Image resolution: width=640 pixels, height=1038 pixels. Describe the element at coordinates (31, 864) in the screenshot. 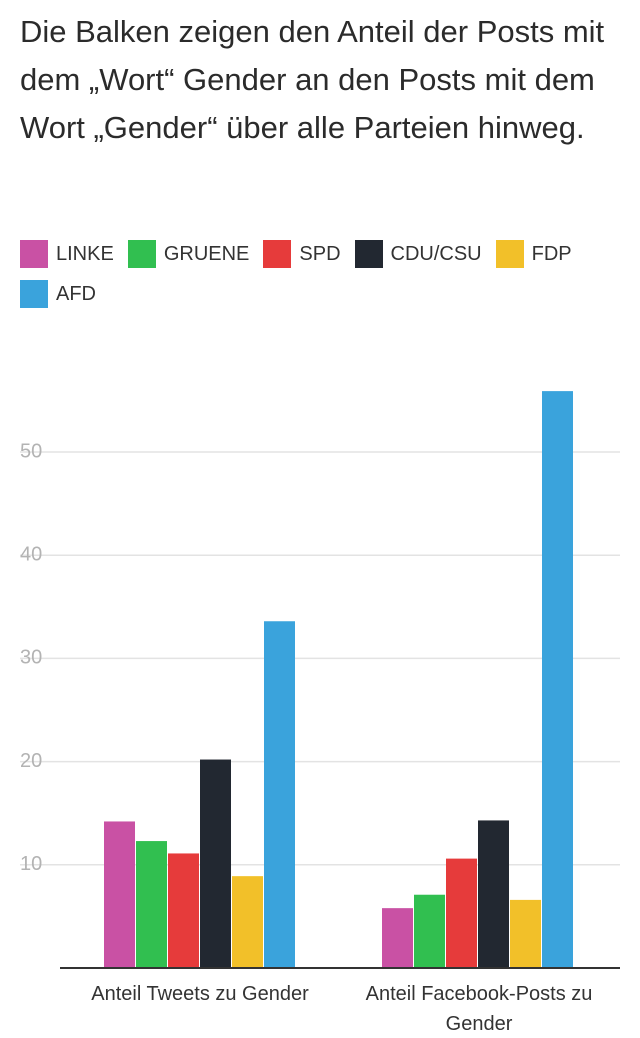

I see `y-tick-label: 10` at that location.